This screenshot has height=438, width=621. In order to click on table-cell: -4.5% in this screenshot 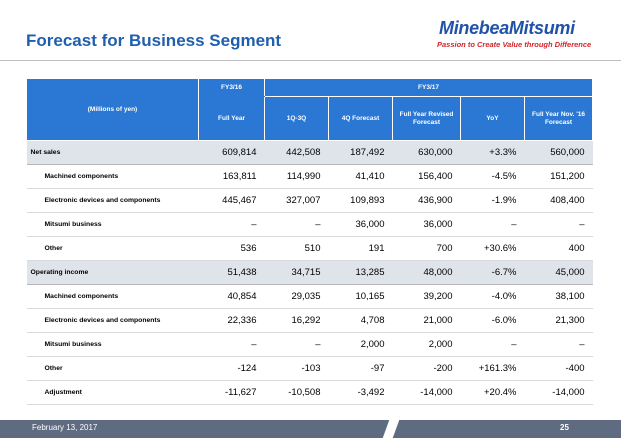, I will do `click(492, 176)`.